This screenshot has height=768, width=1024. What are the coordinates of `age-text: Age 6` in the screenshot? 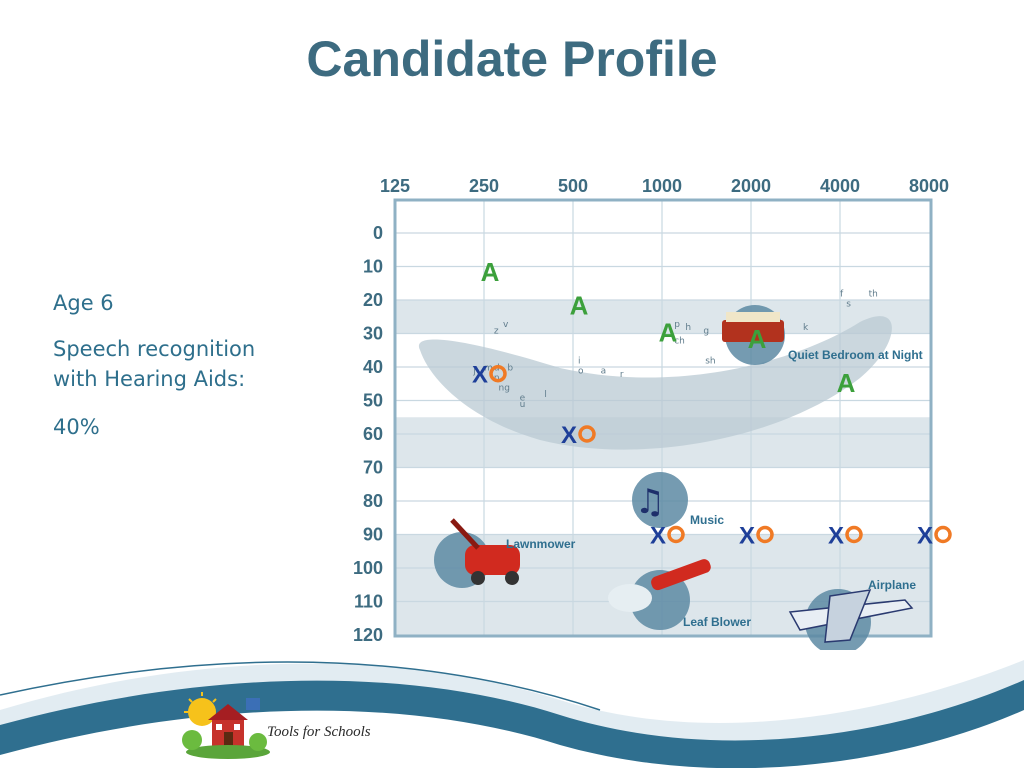 It's located at (83, 303).